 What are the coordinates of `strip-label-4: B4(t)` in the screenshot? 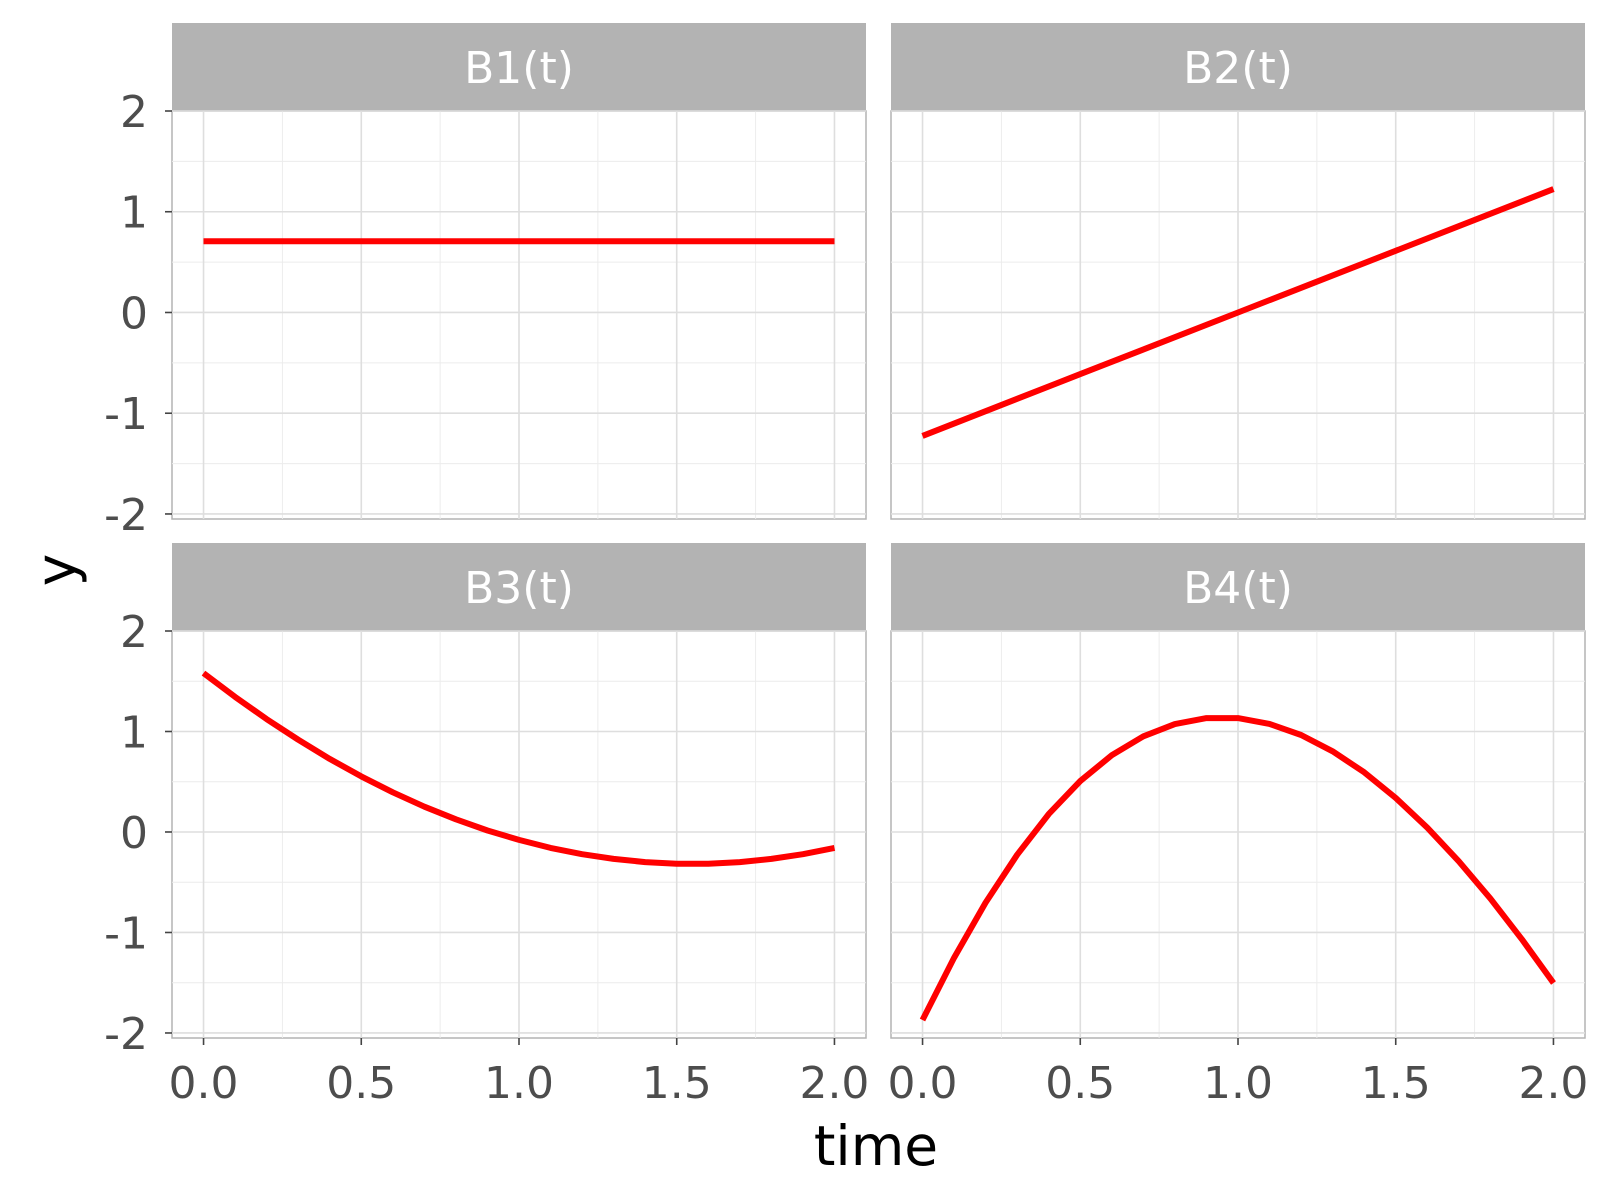 It's located at (1238, 588).